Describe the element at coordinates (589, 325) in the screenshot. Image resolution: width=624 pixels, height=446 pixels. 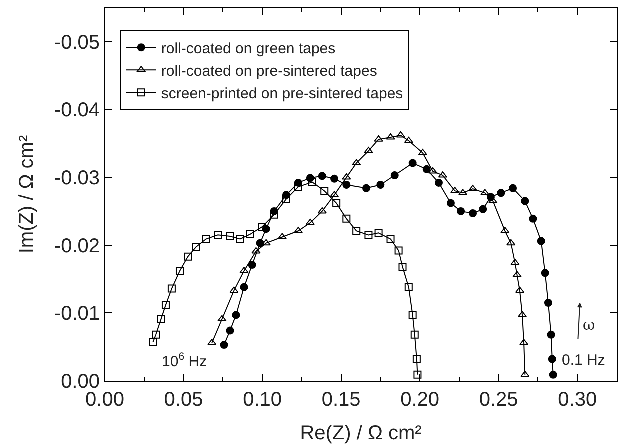
I see `annotation: ω` at that location.